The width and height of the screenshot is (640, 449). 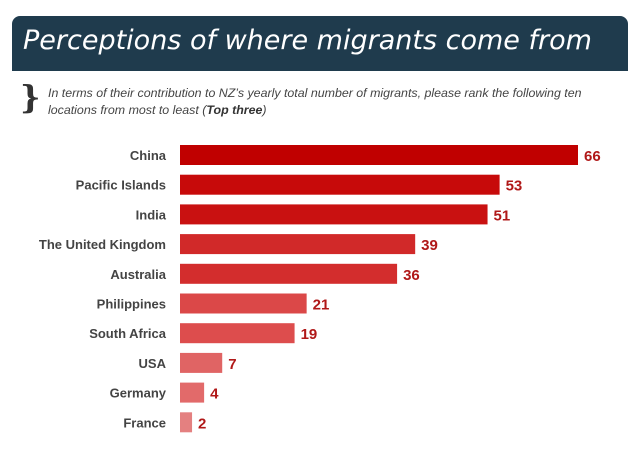 I want to click on chart-title: Perceptions of where migrants come from, so click(x=307, y=40).